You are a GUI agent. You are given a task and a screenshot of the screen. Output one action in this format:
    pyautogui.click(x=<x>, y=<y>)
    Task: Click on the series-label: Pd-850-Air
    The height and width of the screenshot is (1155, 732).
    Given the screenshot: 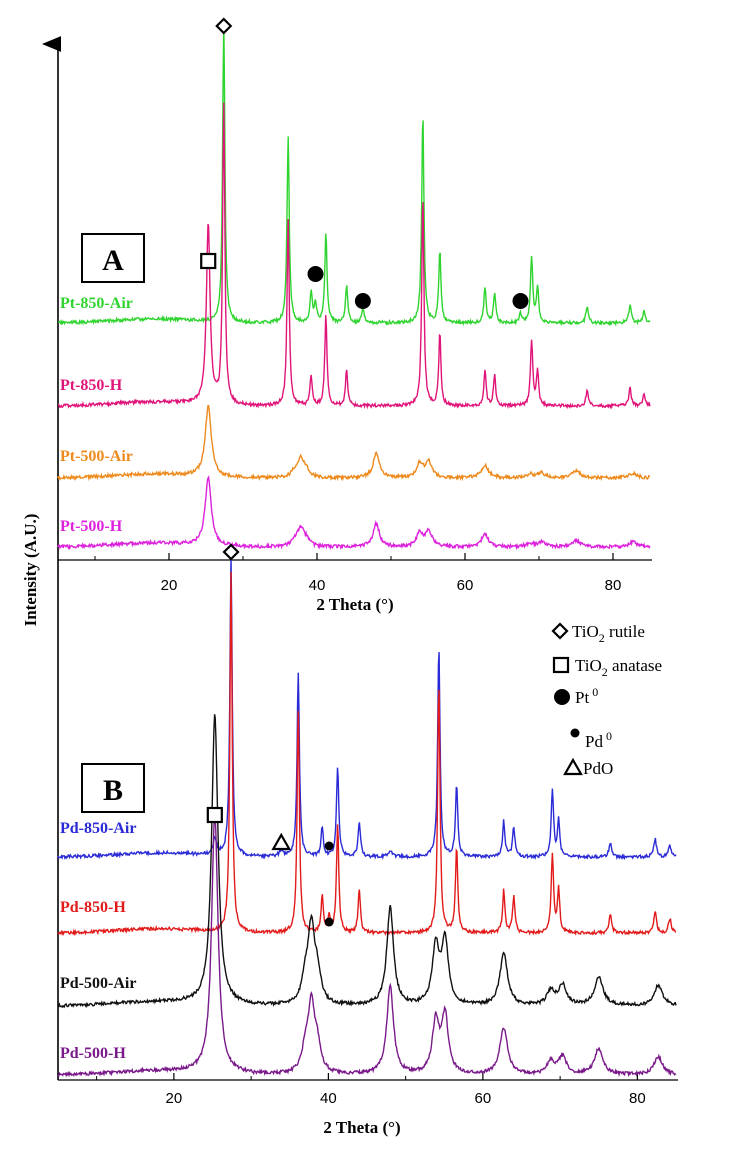 What is the action you would take?
    pyautogui.click(x=98, y=828)
    